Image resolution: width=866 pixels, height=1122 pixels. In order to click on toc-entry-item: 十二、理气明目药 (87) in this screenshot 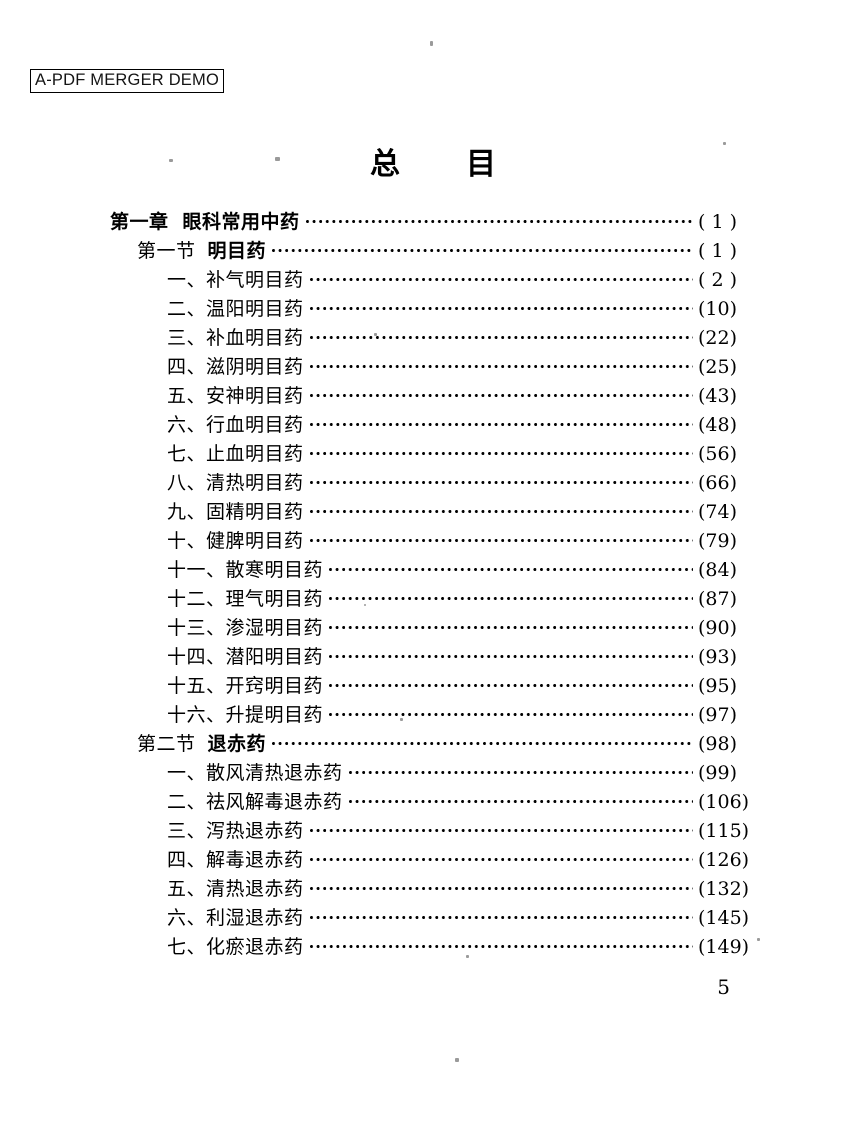, I will do `click(433, 599)`.